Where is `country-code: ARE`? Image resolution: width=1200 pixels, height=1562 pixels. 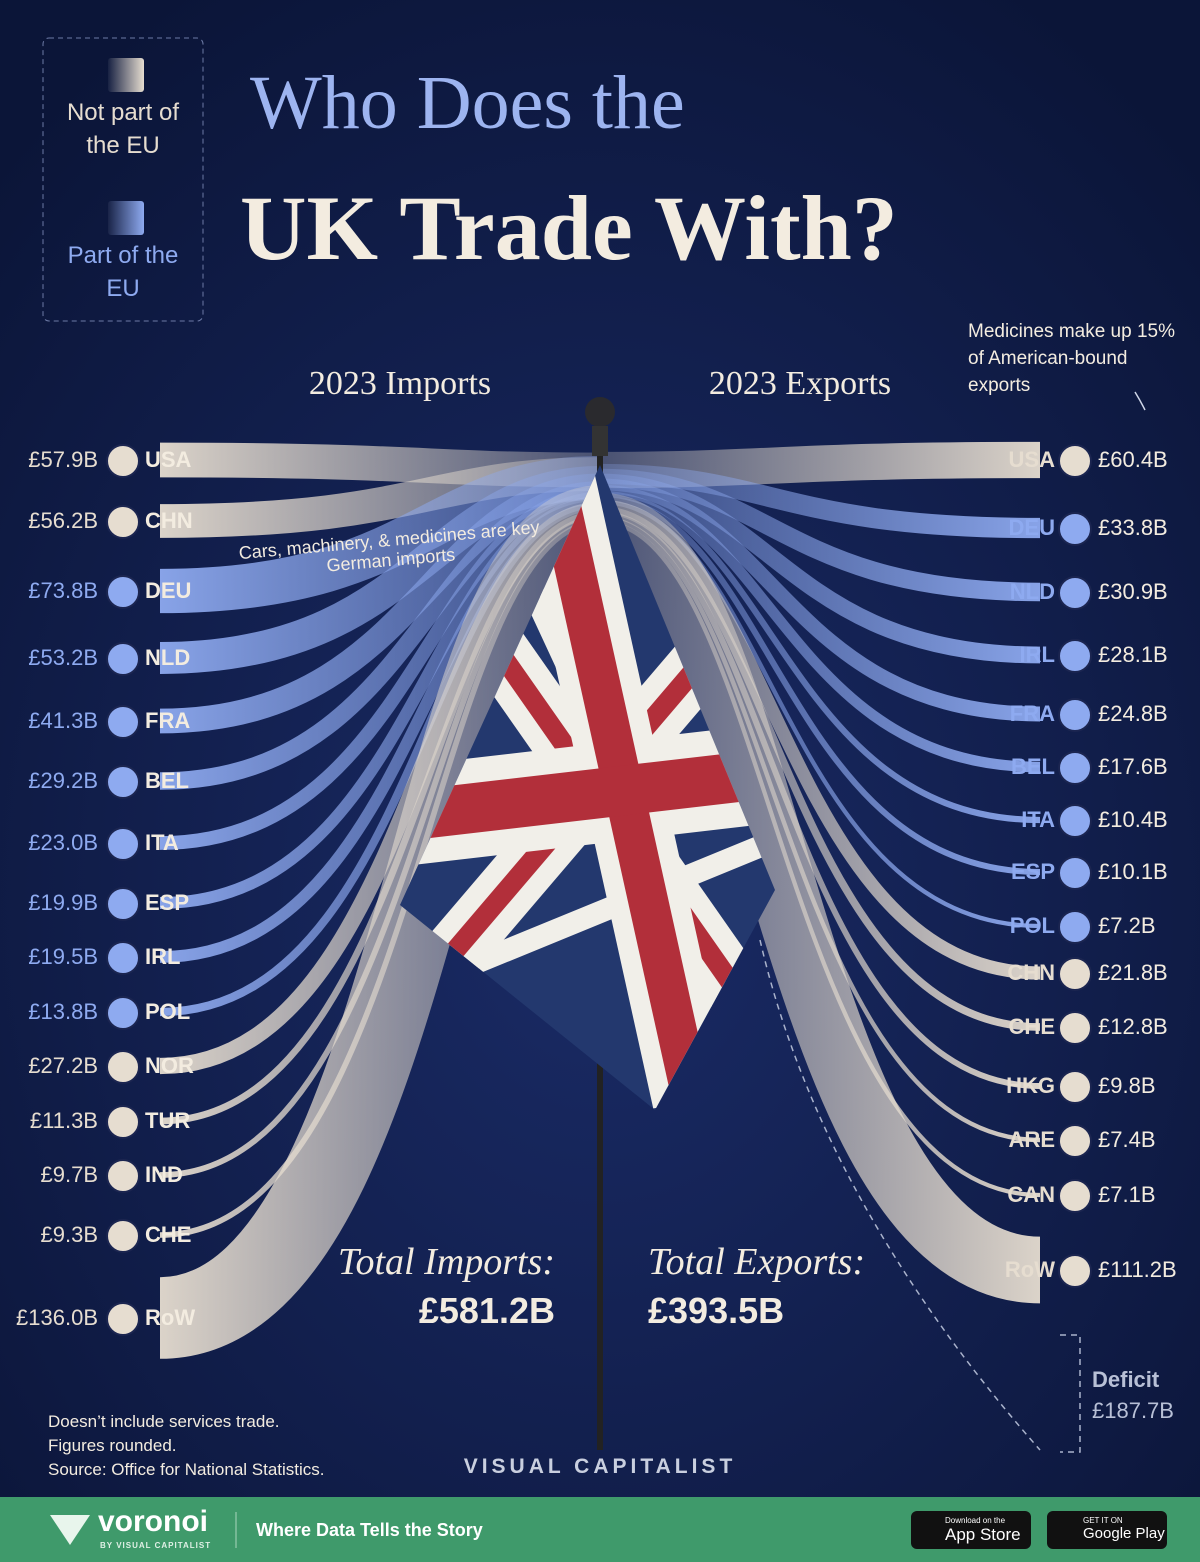
country-code: ARE is located at coordinates (1031, 1139).